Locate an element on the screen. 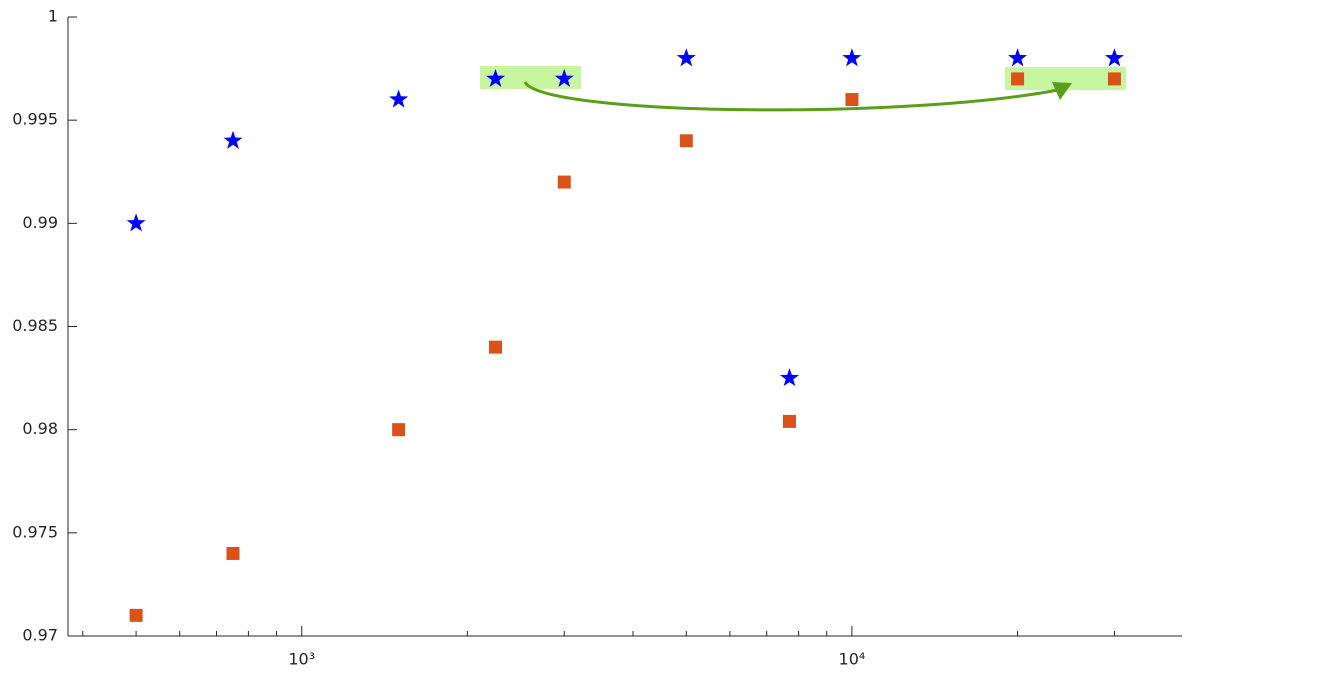 This screenshot has width=1329, height=675. y-tick-label: 1 is located at coordinates (53, 16).